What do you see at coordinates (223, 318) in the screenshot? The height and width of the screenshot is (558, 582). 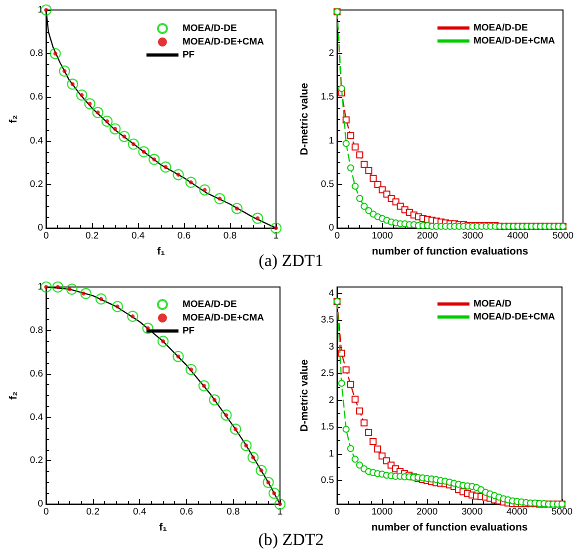 I see `legend-label: MOEA/D-DE+CMA` at bounding box center [223, 318].